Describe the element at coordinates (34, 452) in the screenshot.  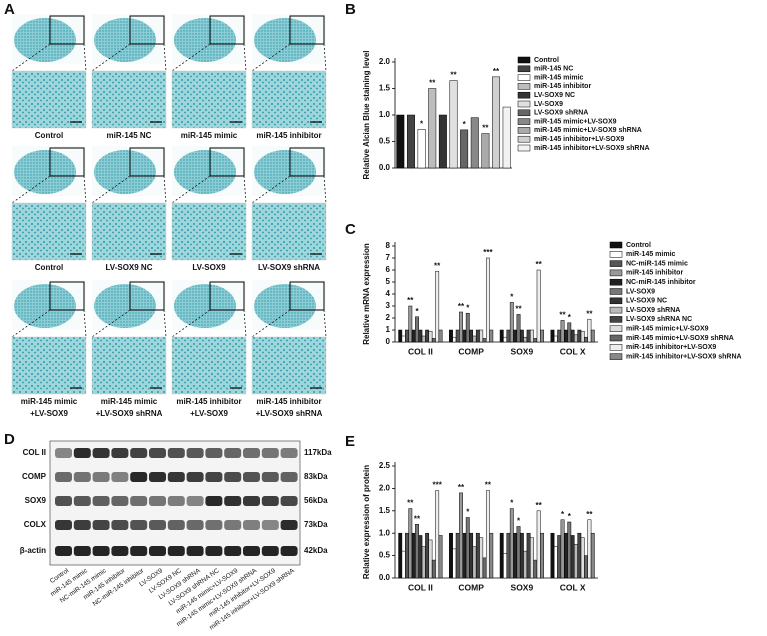
I see `protein-label: COL II` at that location.